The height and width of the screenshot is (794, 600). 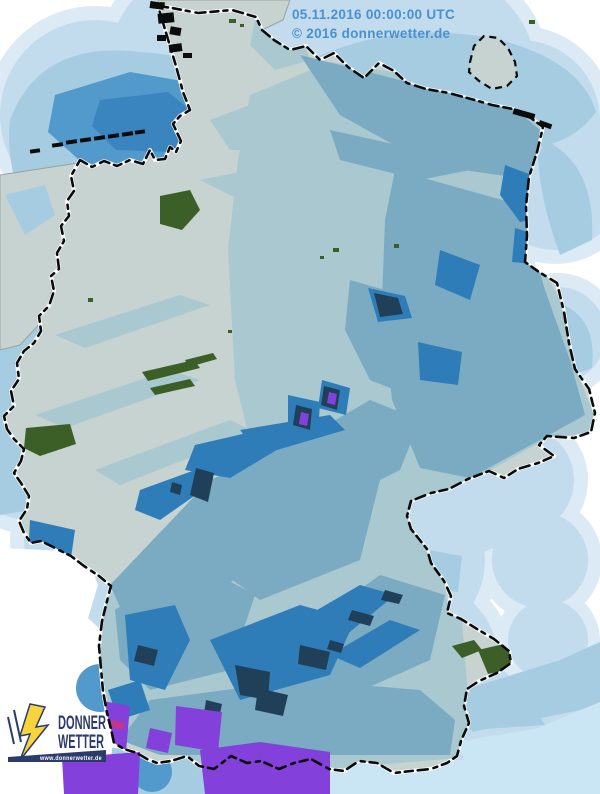 I want to click on logo-word-1: DONNER, so click(x=82, y=723).